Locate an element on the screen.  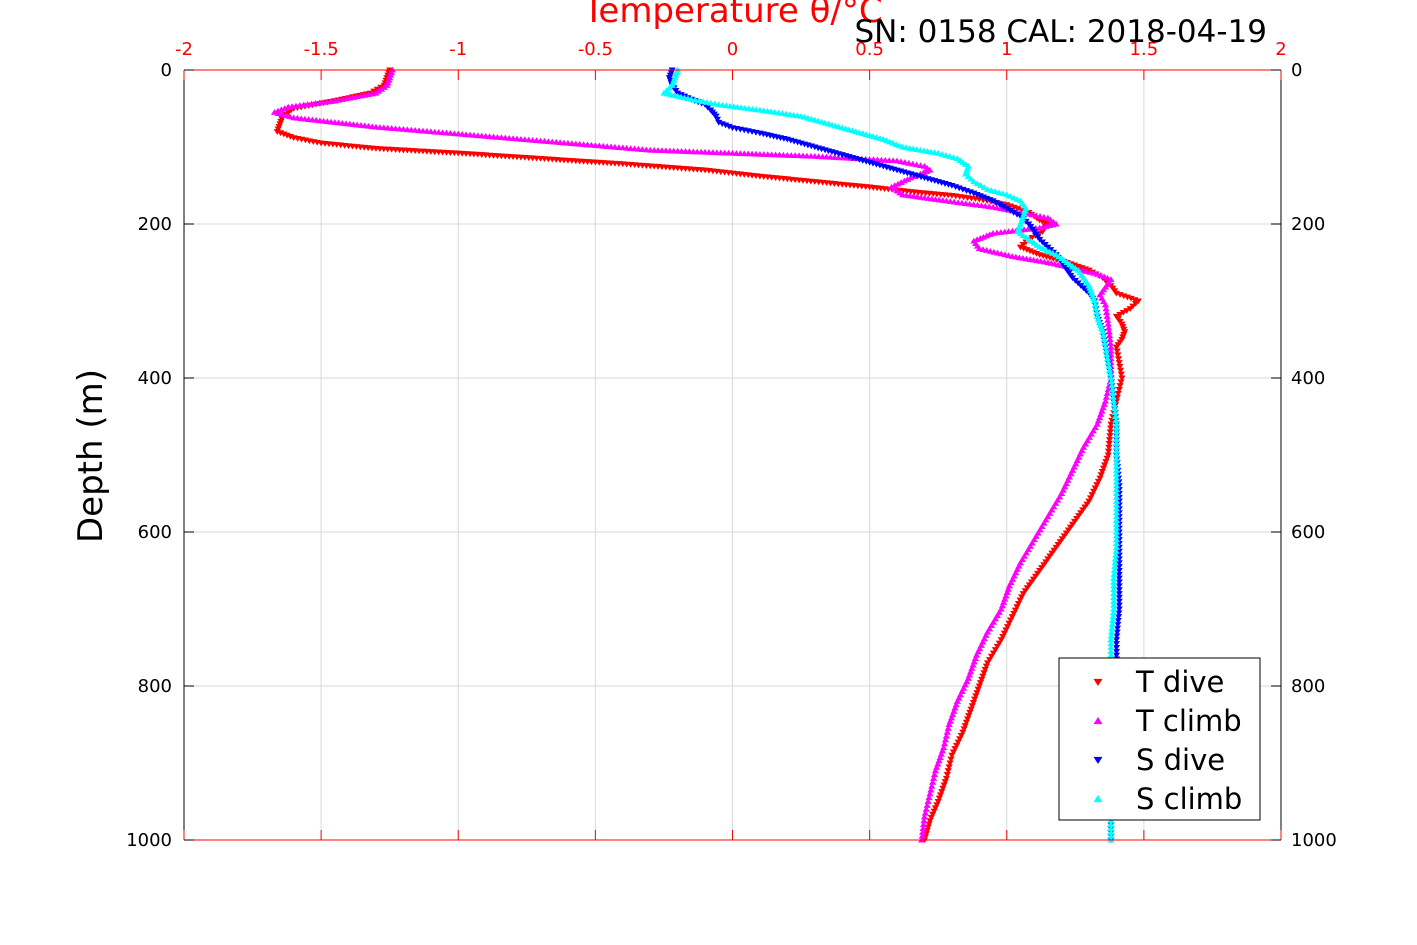
x-tick-label: -1 is located at coordinates (458, 49).